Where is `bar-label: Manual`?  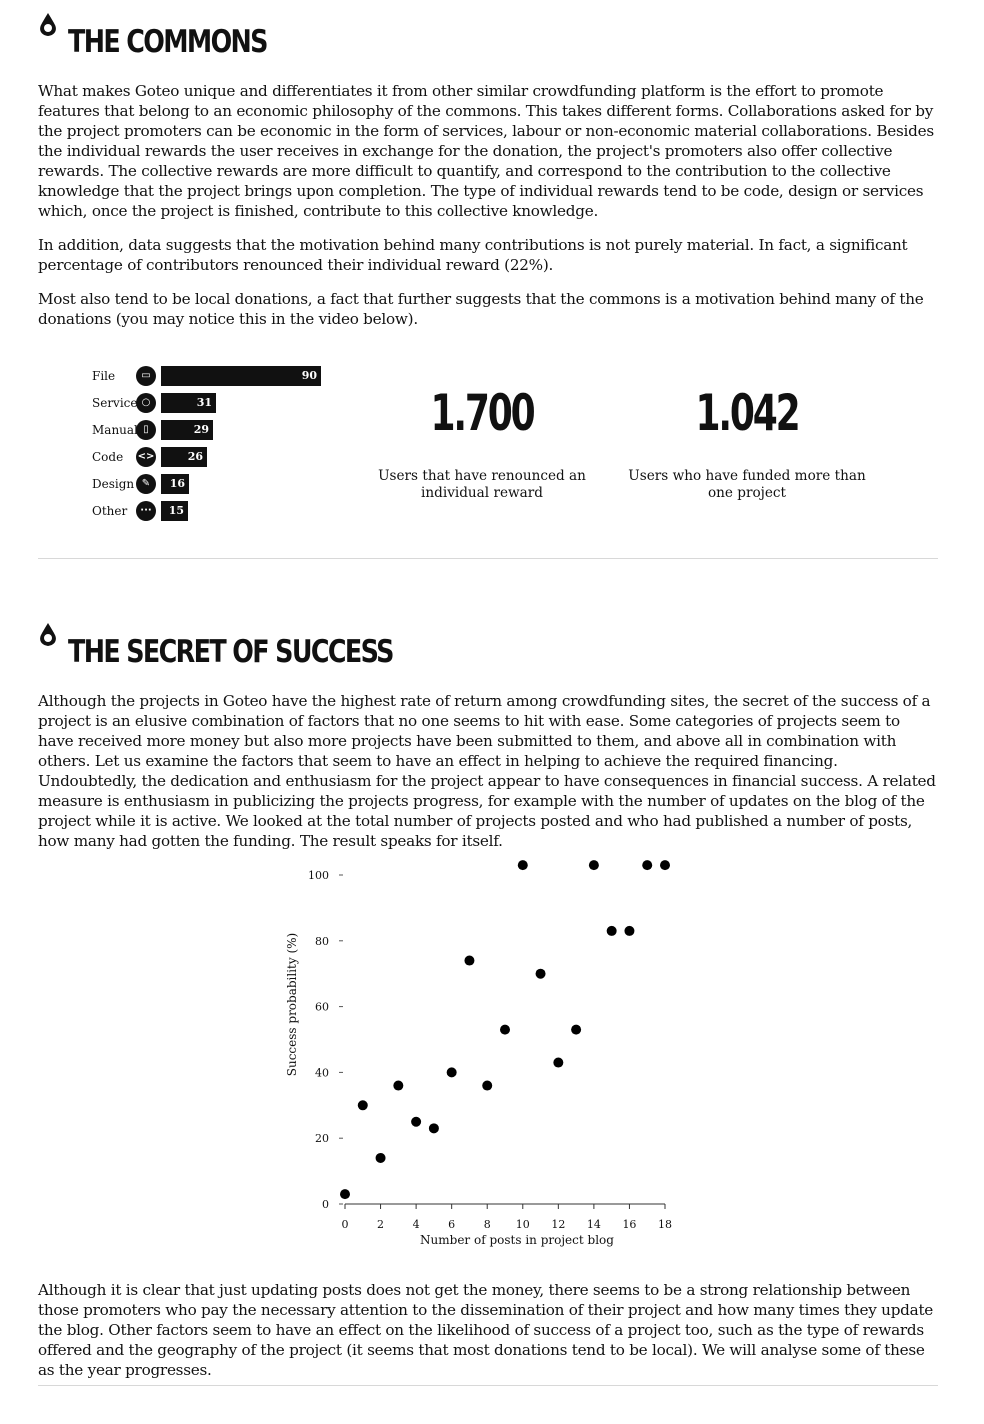
bar-label: Manual is located at coordinates (115, 430).